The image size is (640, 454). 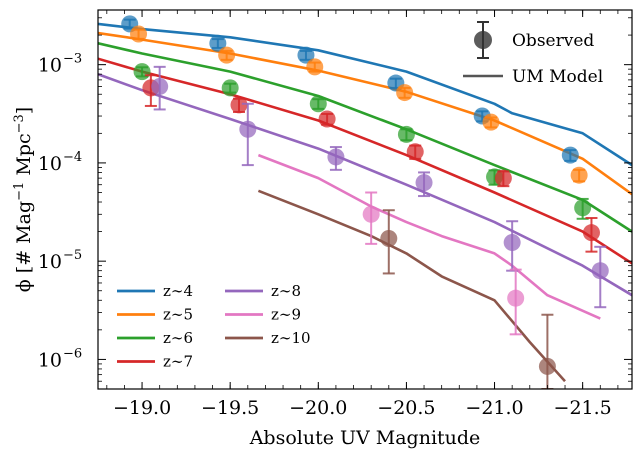 I want to click on x-tick-label-1: −19.5, so click(x=230, y=408).